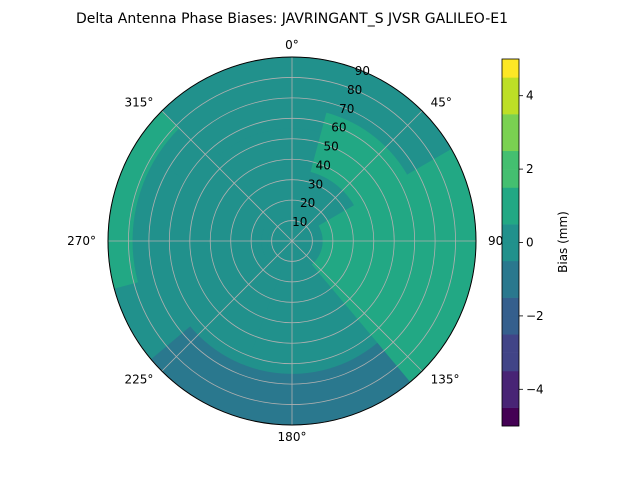 The width and height of the screenshot is (640, 480). I want to click on colorbar-tick-label: 4, so click(530, 96).